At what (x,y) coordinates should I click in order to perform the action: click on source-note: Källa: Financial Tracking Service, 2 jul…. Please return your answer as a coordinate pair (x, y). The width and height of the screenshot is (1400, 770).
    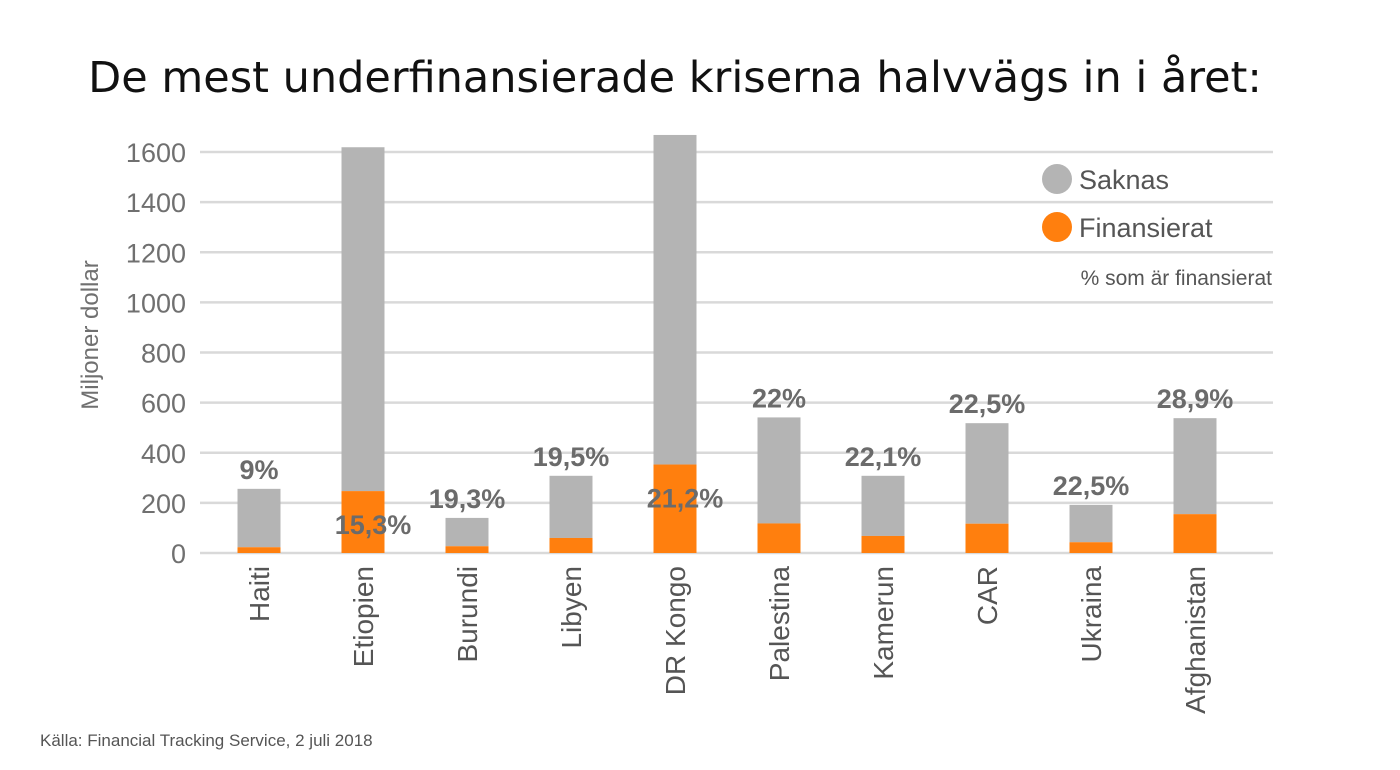
    Looking at the image, I should click on (206, 740).